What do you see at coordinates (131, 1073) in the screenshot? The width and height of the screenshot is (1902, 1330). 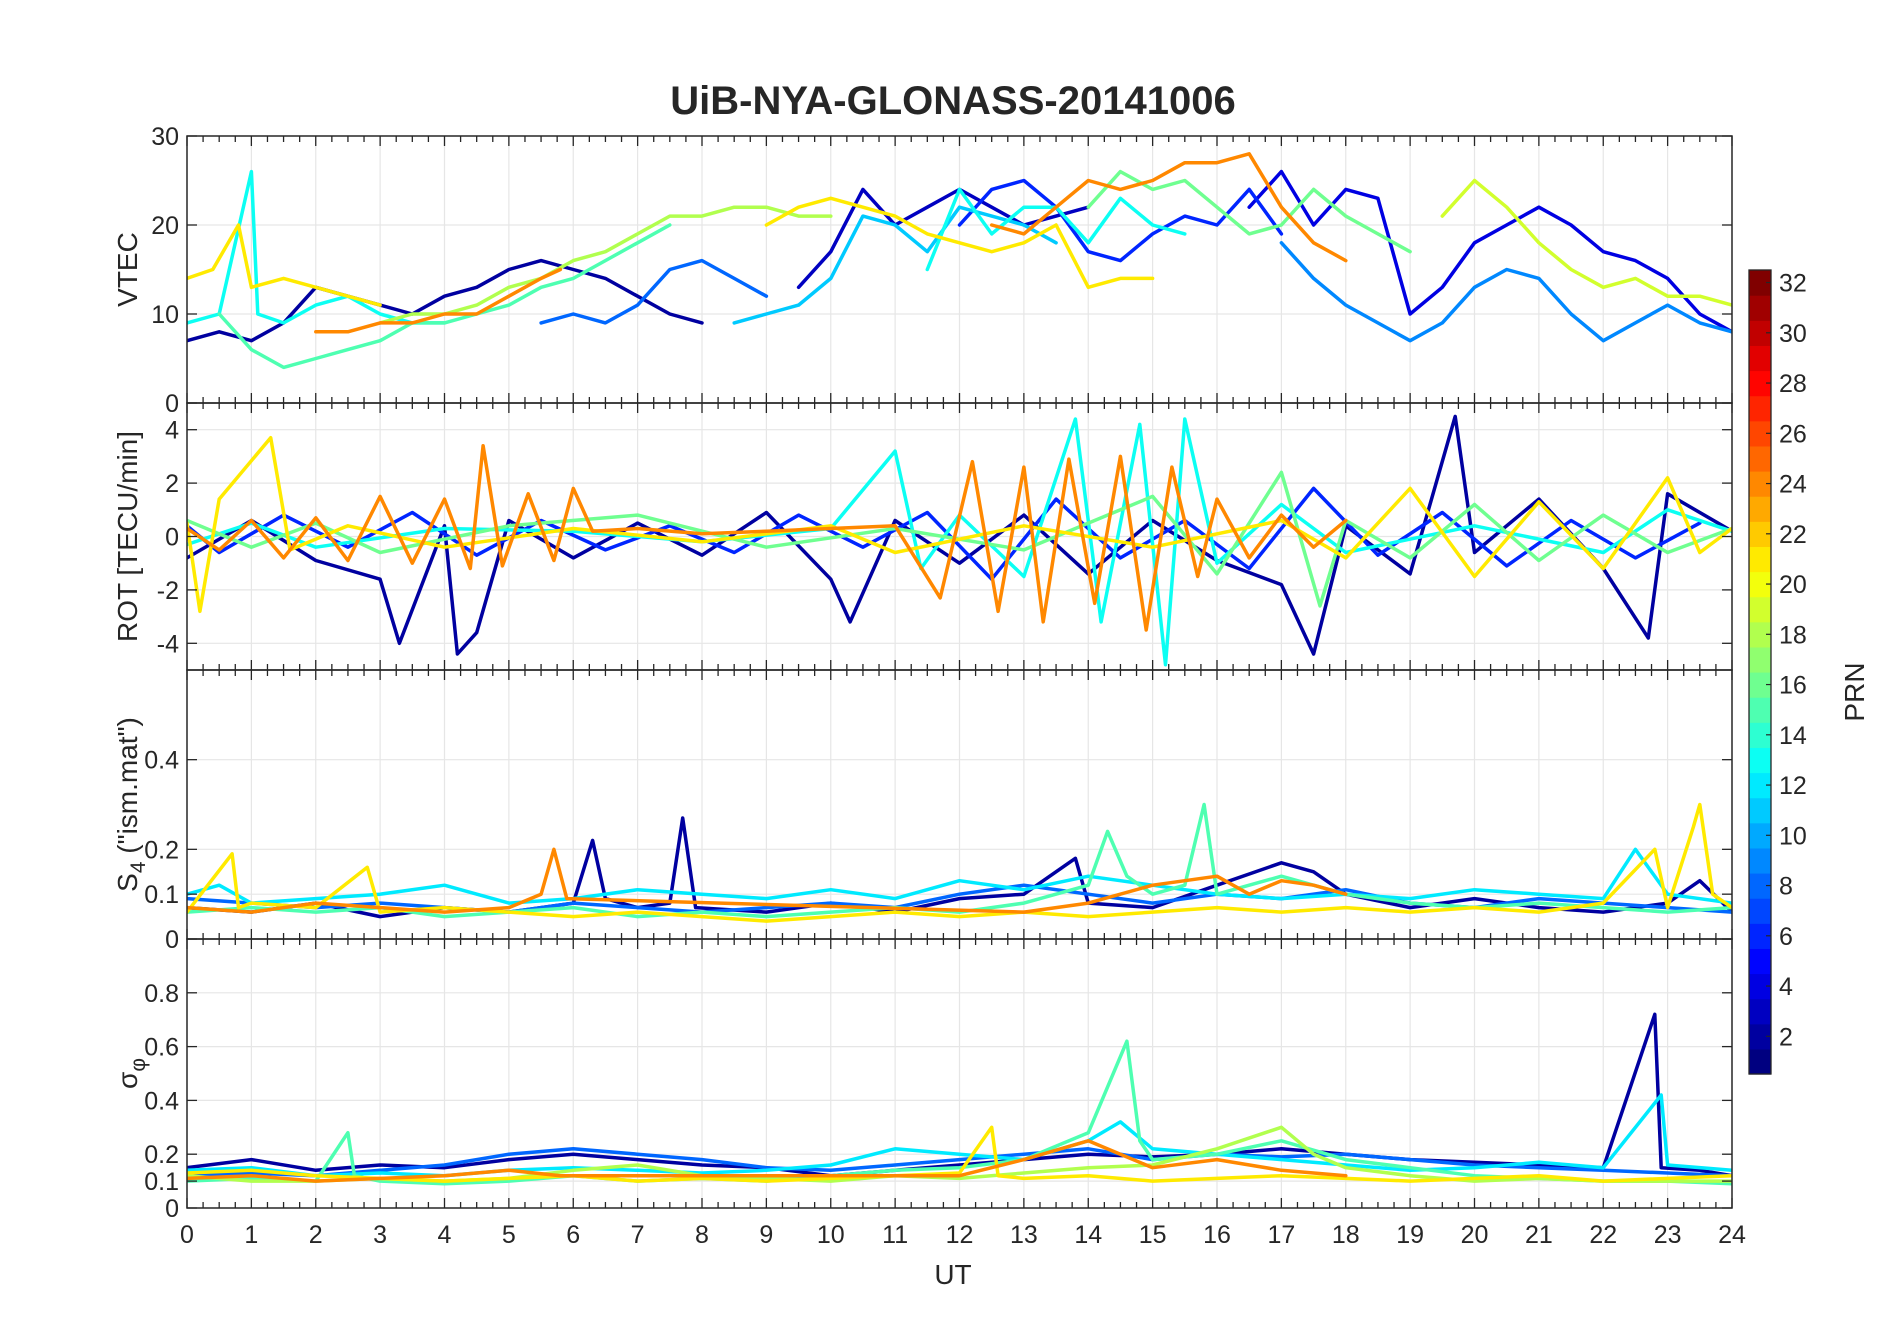 I see `y-axis-label: σφ` at bounding box center [131, 1073].